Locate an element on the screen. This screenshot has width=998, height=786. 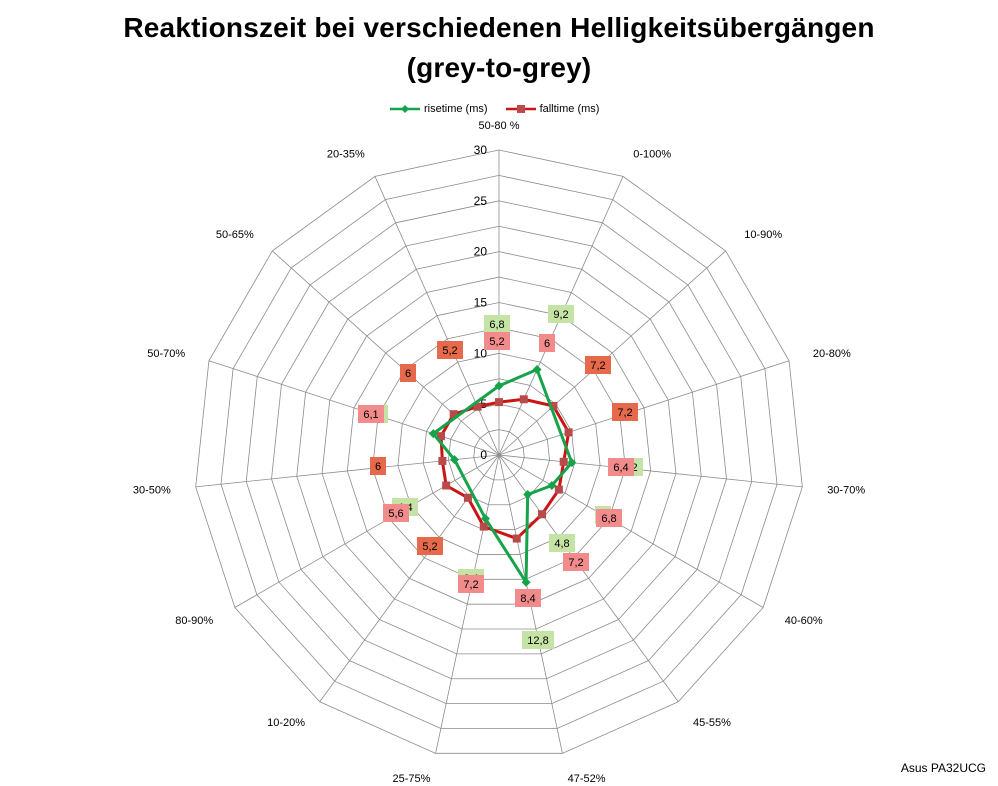
data-label: 9,2 is located at coordinates (560, 315).